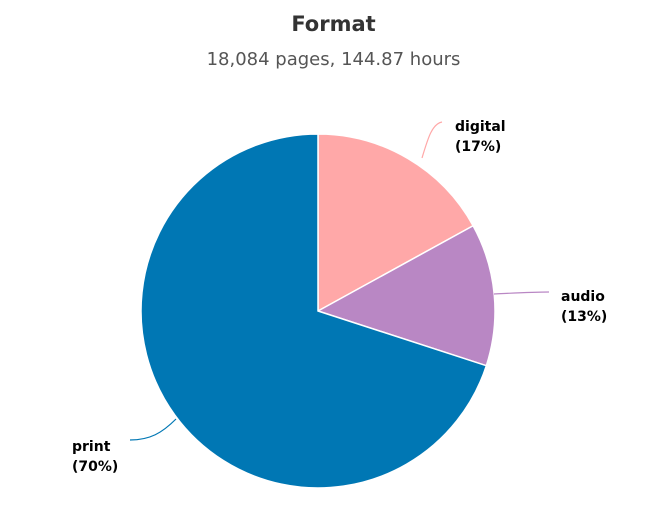 Image resolution: width=667 pixels, height=518 pixels. What do you see at coordinates (480, 127) in the screenshot?
I see `slice-name-digital: digital` at bounding box center [480, 127].